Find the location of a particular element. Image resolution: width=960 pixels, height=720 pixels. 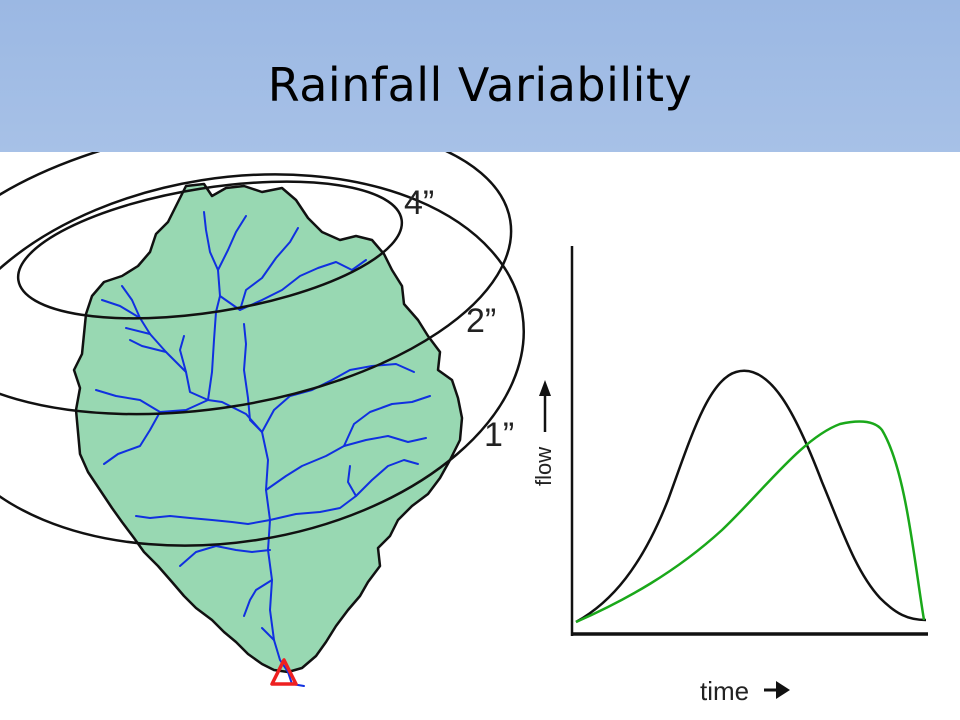

flow-axis-label: flow is located at coordinates (543, 466).